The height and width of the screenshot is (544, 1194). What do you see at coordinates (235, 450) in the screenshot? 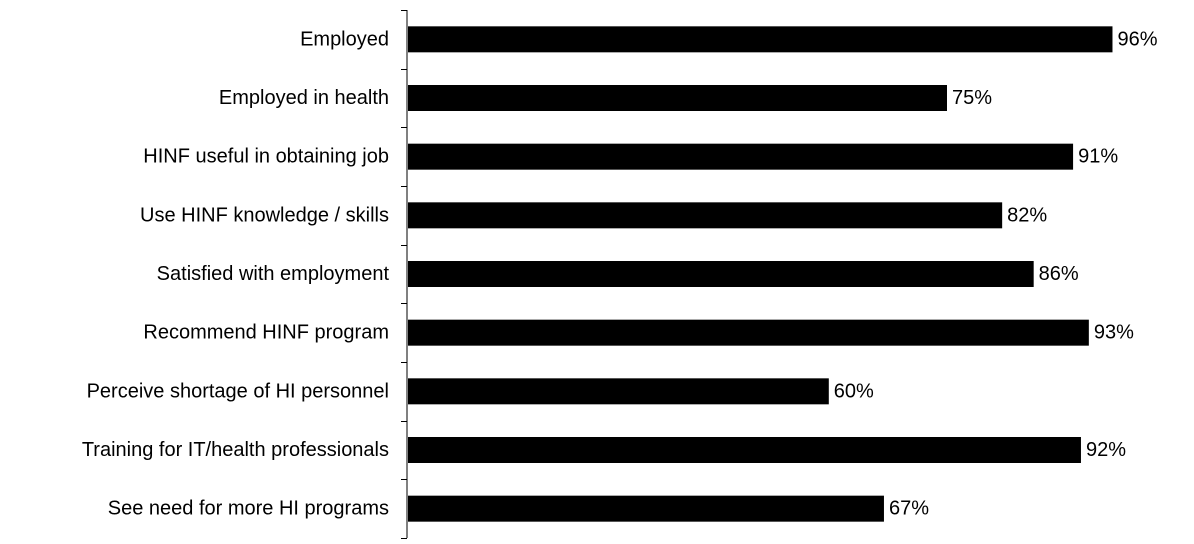
I see `category-label: Training for IT/health professionals` at bounding box center [235, 450].